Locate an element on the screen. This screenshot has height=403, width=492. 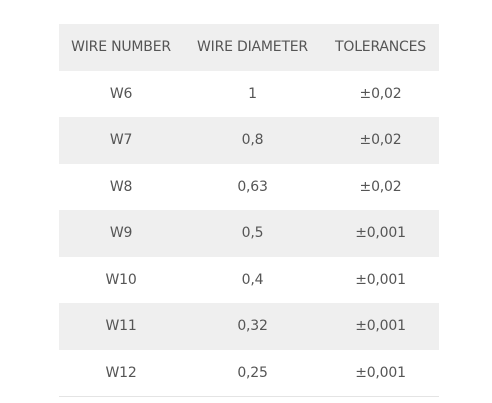
table-cell: 0,32 is located at coordinates (252, 326).